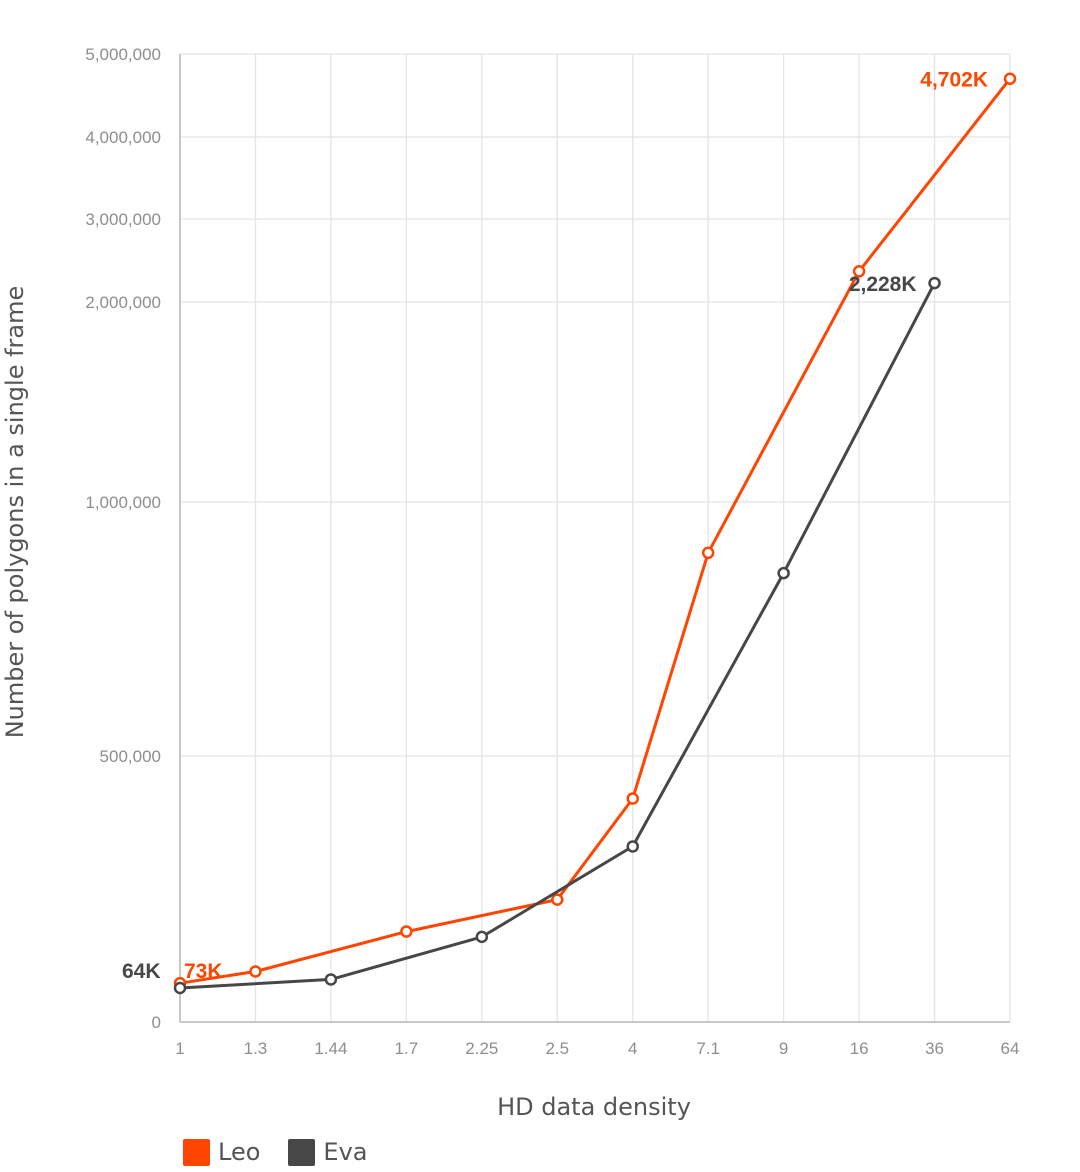 This screenshot has width=1080, height=1172. I want to click on end-label-eva: 2,228K, so click(883, 284).